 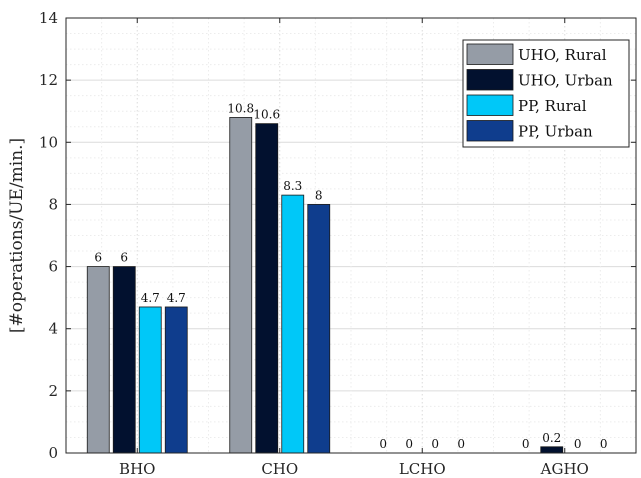 I want to click on x-tick-label: AGHO, so click(x=564, y=469).